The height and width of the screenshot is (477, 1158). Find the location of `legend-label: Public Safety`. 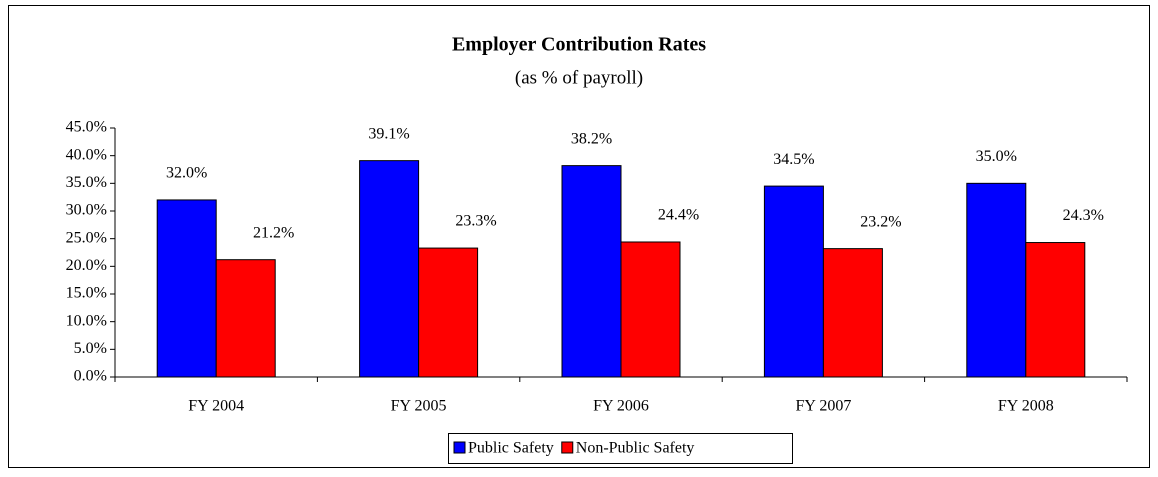

legend-label: Public Safety is located at coordinates (511, 448).